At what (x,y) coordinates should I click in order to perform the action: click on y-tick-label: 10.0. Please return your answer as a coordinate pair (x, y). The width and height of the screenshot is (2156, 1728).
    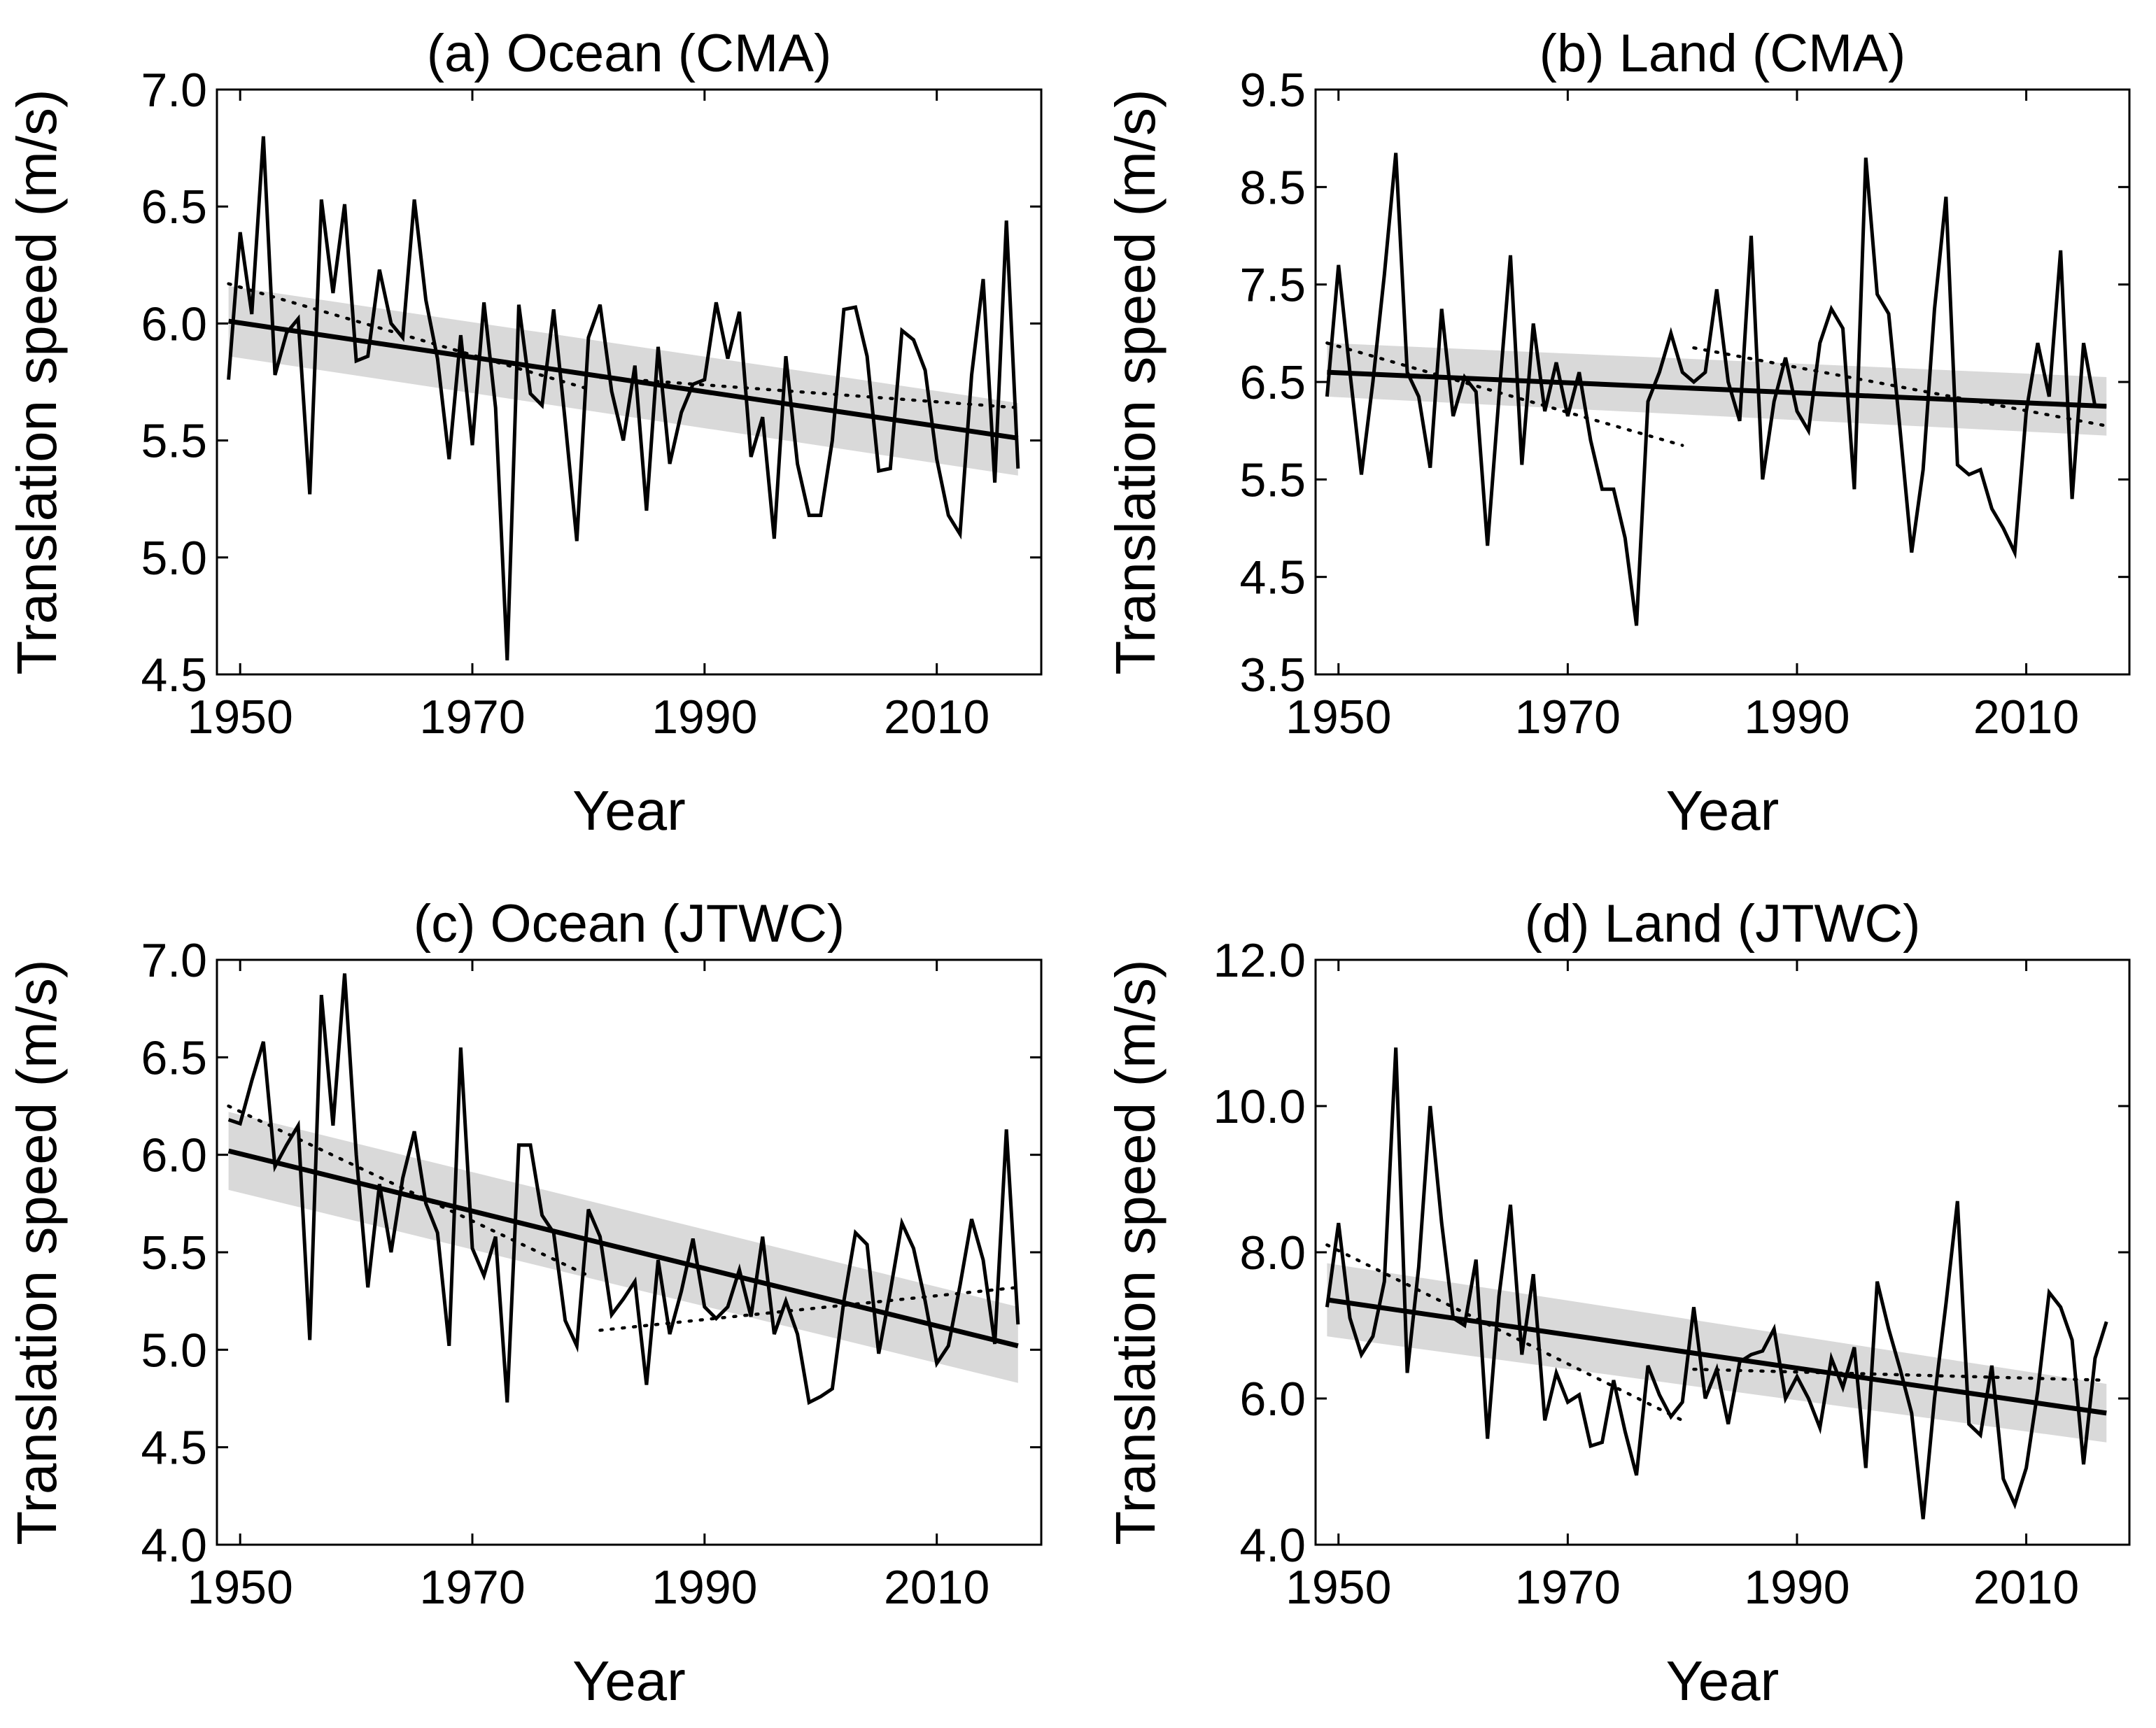
    Looking at the image, I should click on (1260, 1106).